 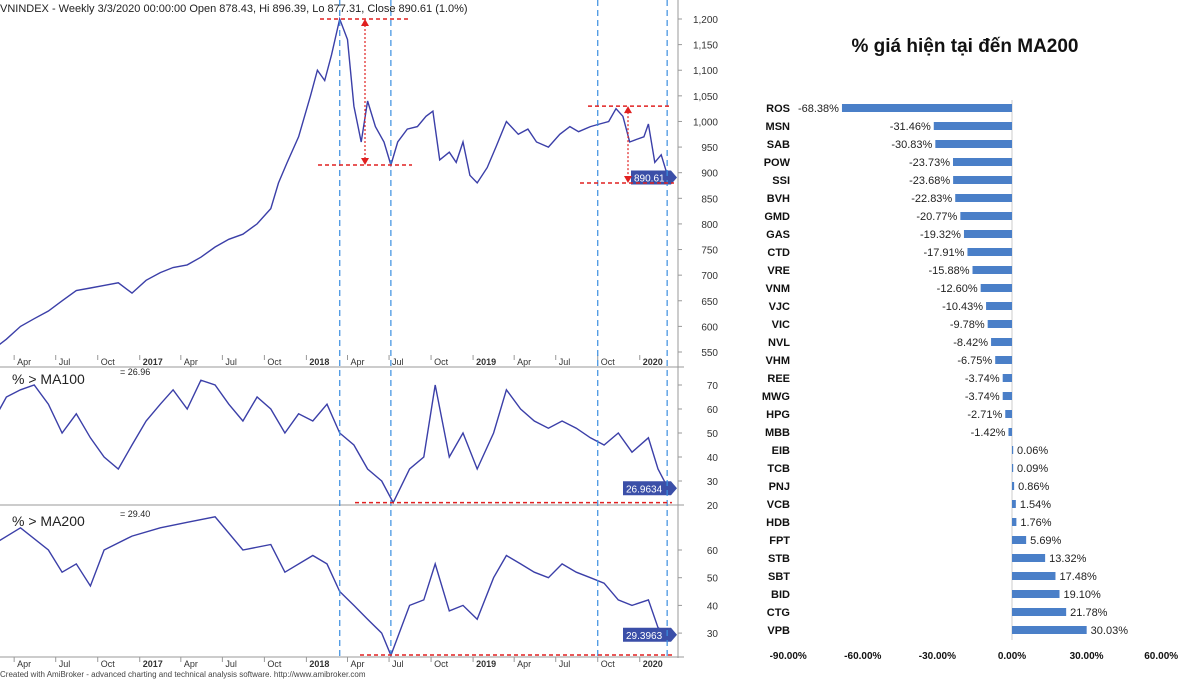 What do you see at coordinates (779, 487) in the screenshot?
I see `category-label: PNJ` at bounding box center [779, 487].